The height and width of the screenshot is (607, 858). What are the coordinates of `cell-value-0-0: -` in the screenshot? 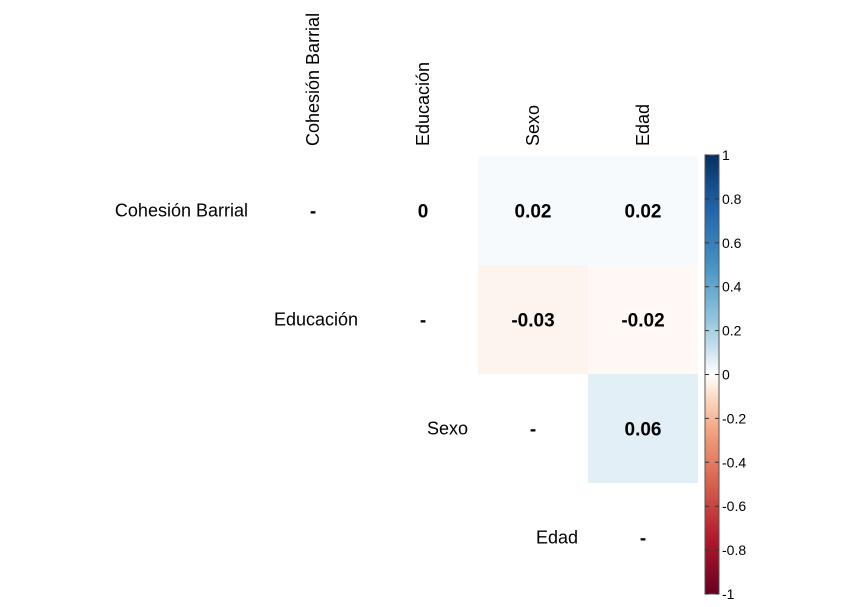 It's located at (313, 212).